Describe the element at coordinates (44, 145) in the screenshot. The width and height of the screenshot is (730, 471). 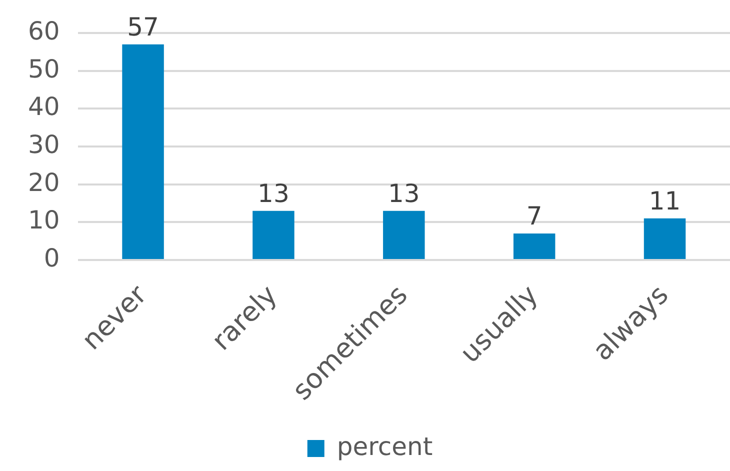
I see `y-tick-label: 30` at that location.